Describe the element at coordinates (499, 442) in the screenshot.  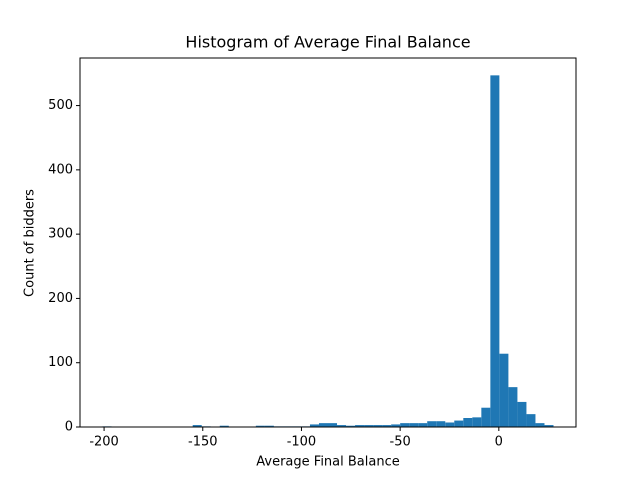
I see `x-tick-label: 0` at that location.